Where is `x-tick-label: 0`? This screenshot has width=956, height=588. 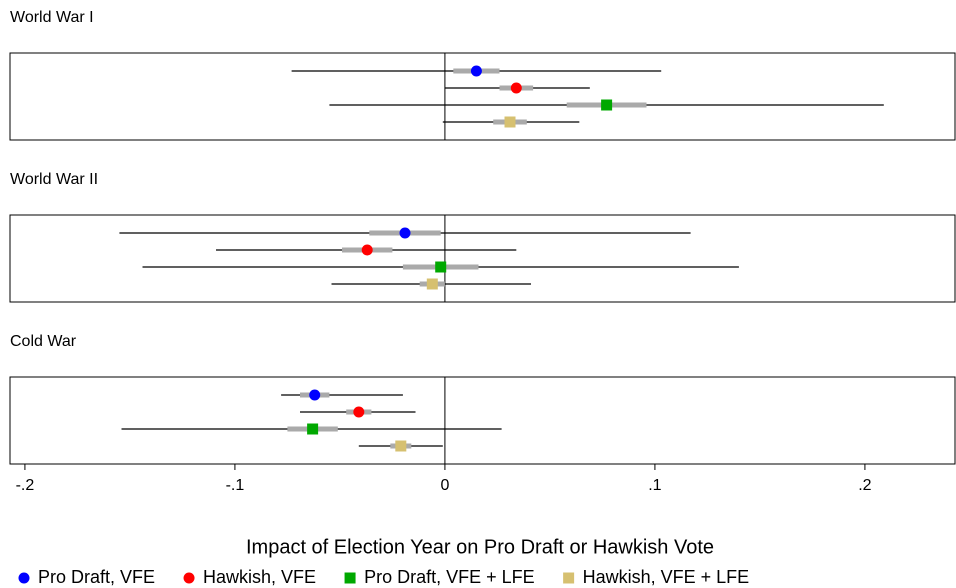 x-tick-label: 0 is located at coordinates (444, 485).